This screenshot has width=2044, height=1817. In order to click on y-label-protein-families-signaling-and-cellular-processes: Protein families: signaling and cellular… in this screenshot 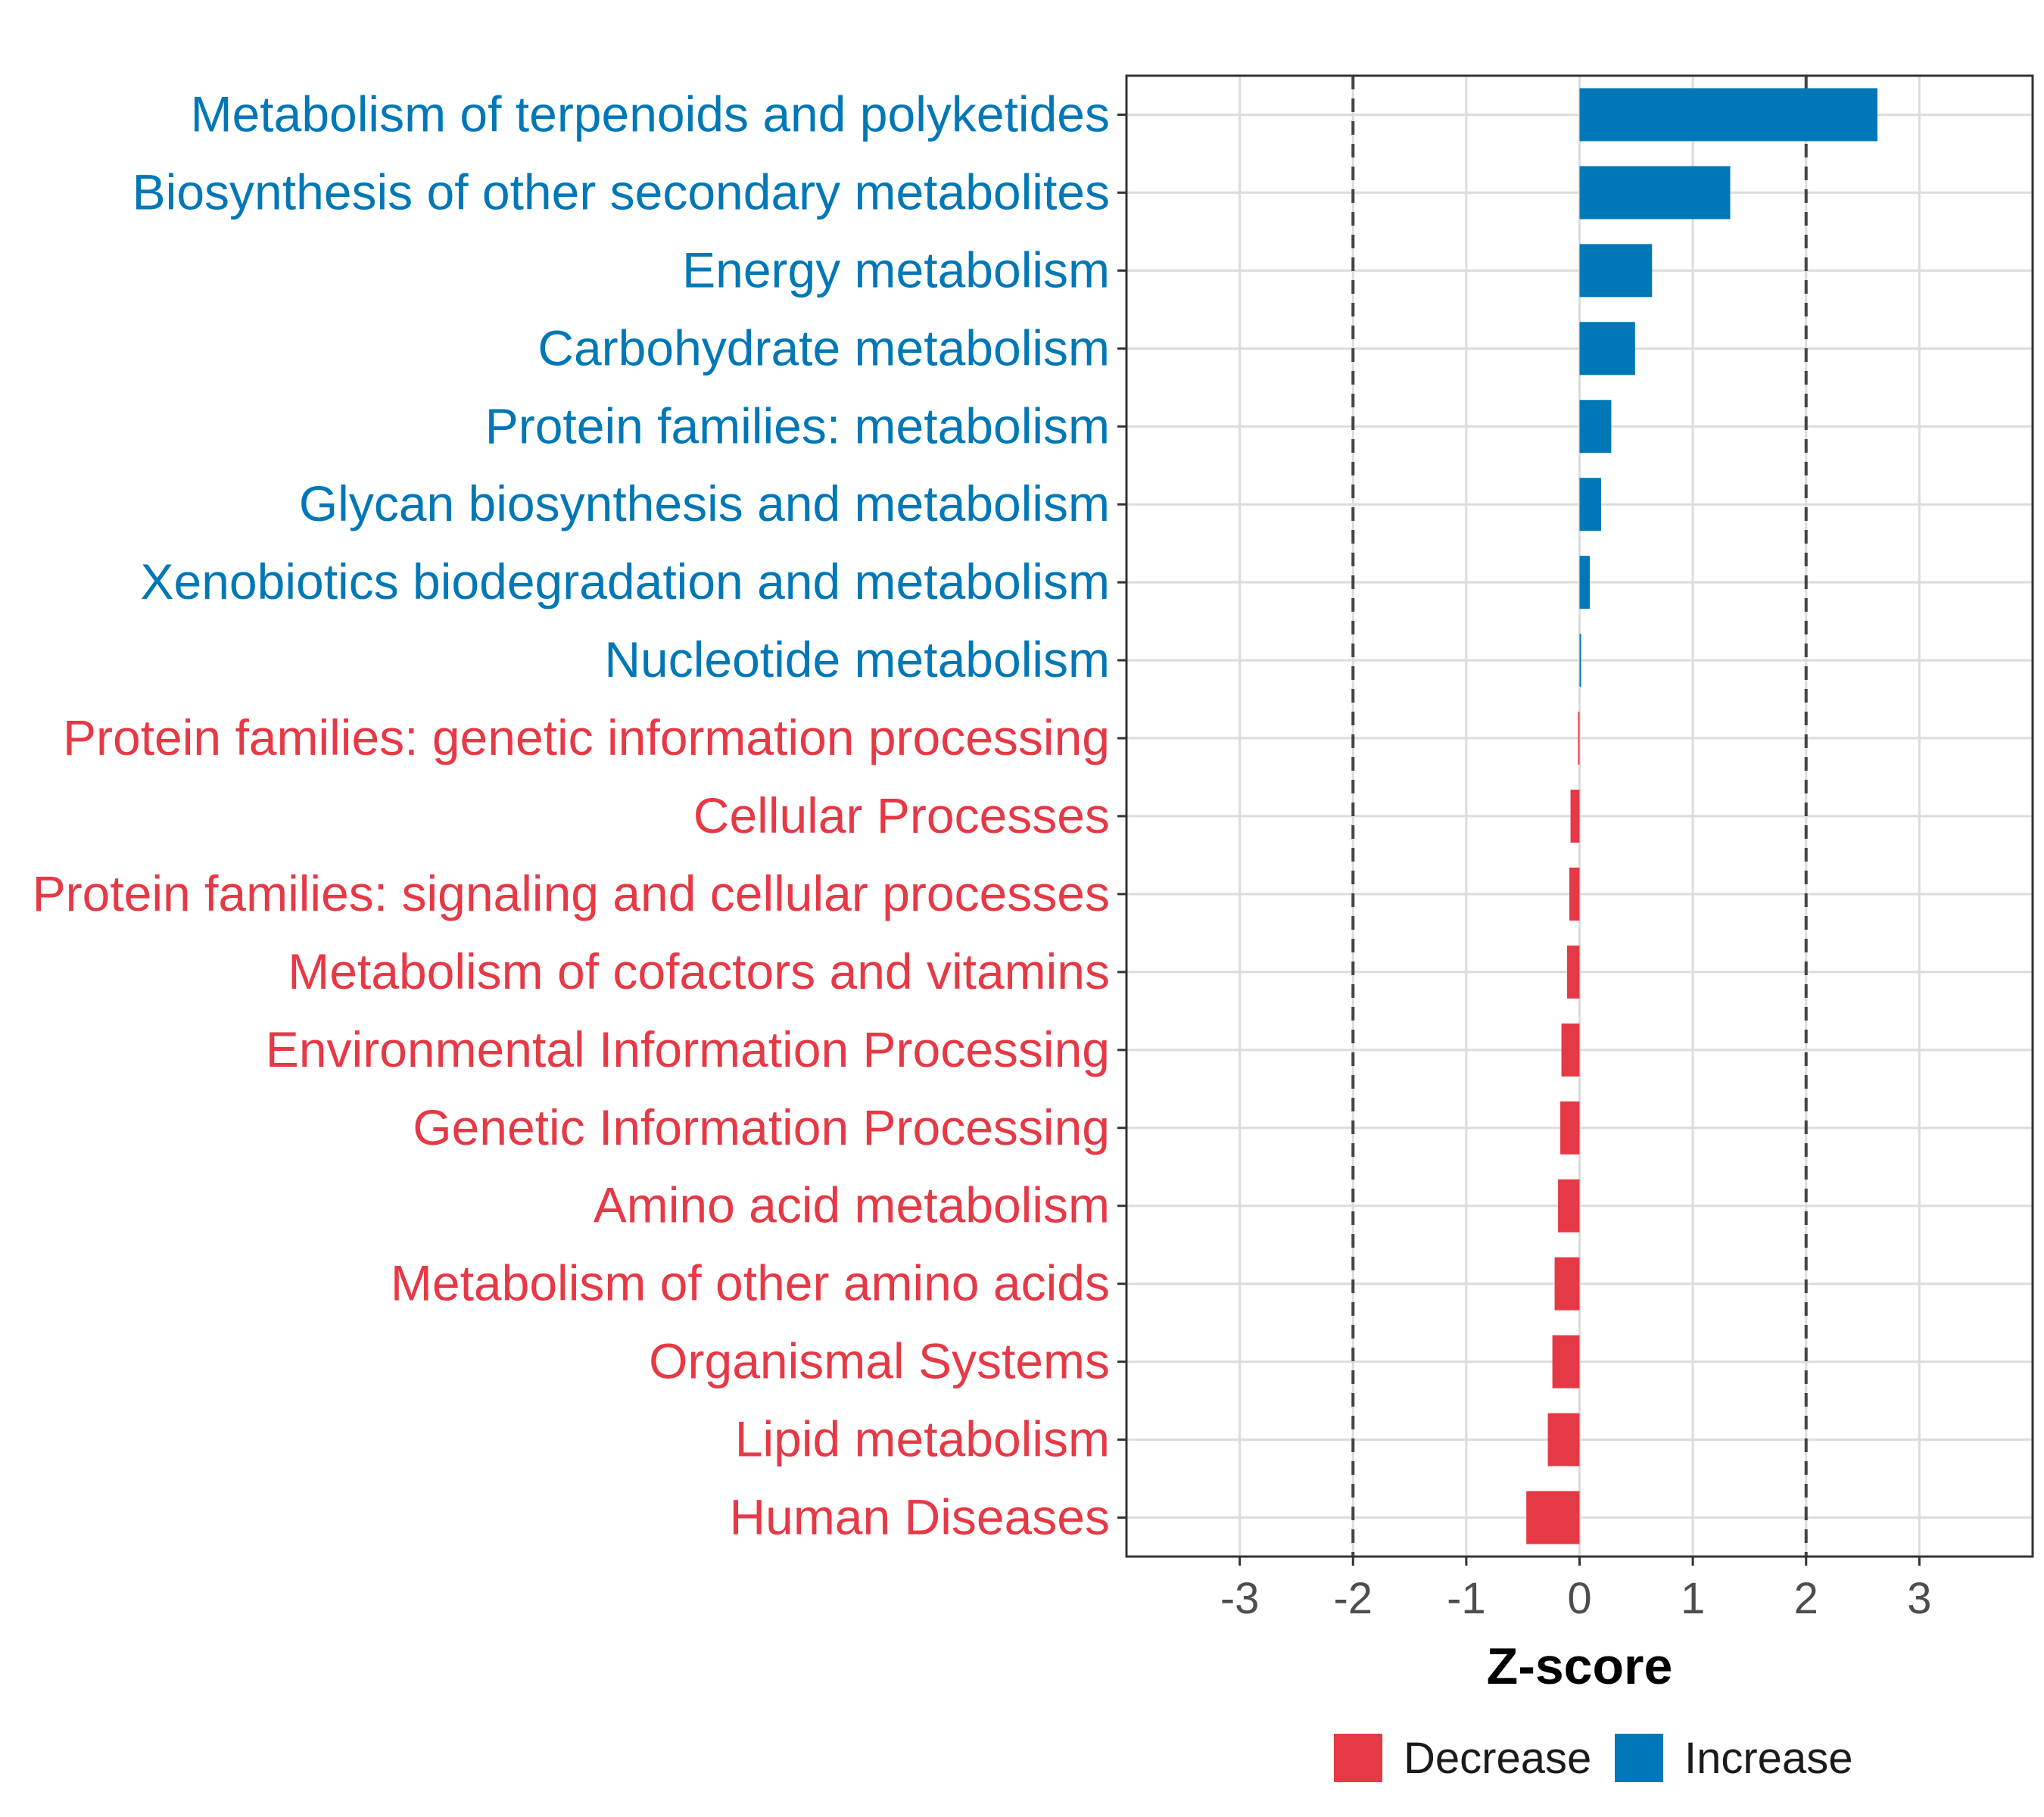, I will do `click(571, 893)`.